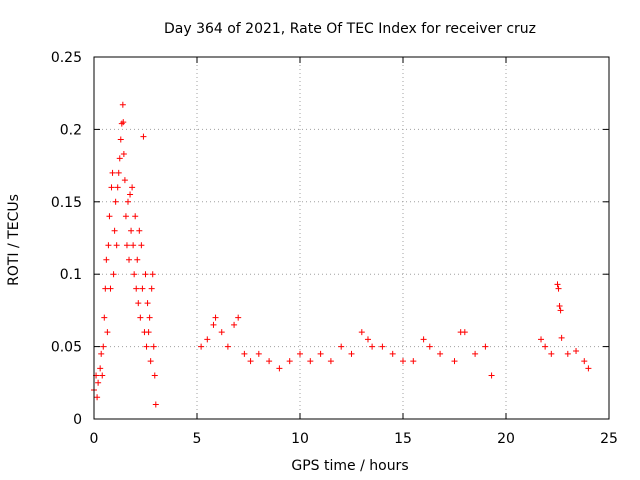 The height and width of the screenshot is (480, 640). Describe the element at coordinates (300, 439) in the screenshot. I see `x-tick-label: 10` at that location.